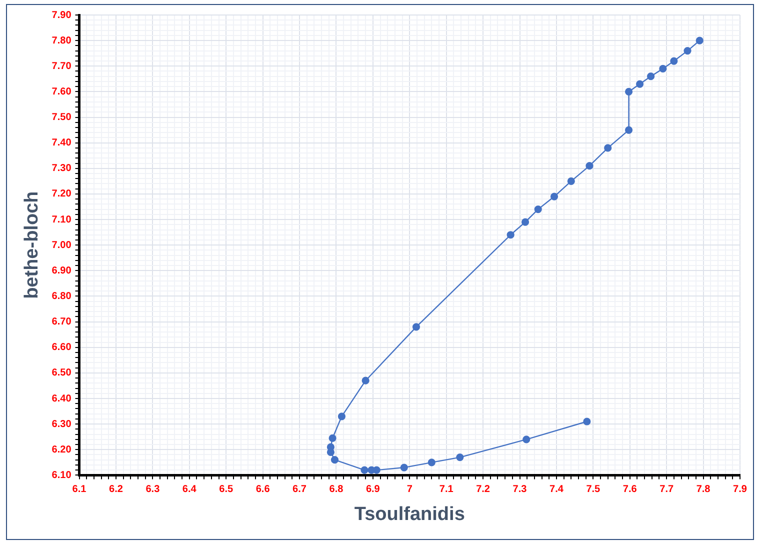 The image size is (762, 546). I want to click on y-tick-label: 7.00, so click(62, 245).